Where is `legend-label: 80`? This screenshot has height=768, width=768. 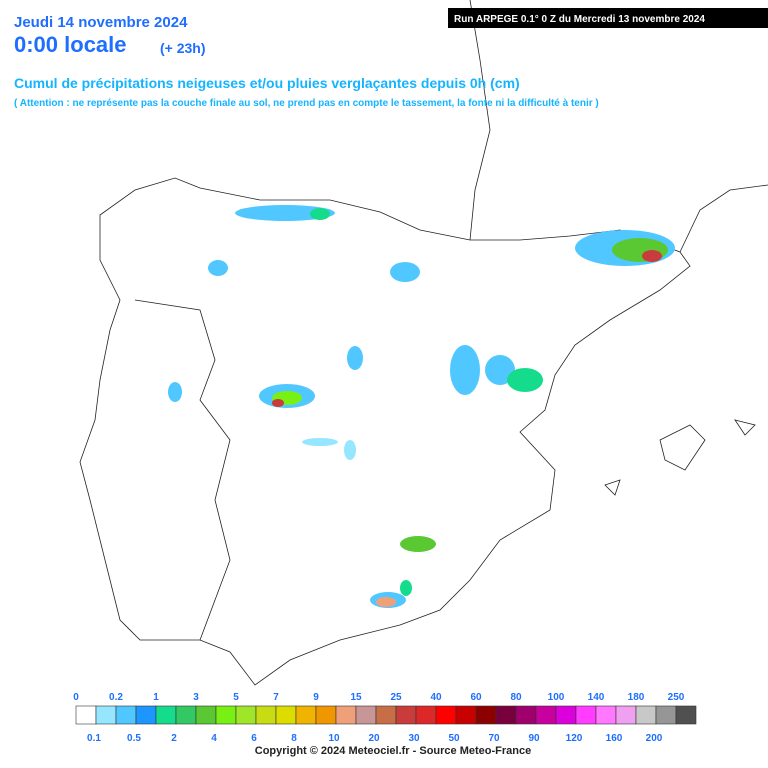
legend-label: 80 is located at coordinates (516, 697).